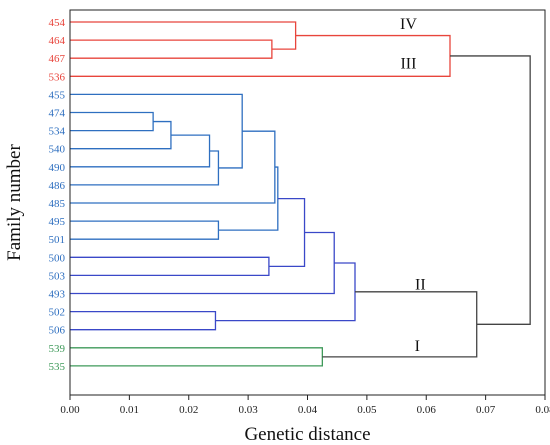  Describe the element at coordinates (57, 77) in the screenshot. I see `leaf-label: 536` at that location.